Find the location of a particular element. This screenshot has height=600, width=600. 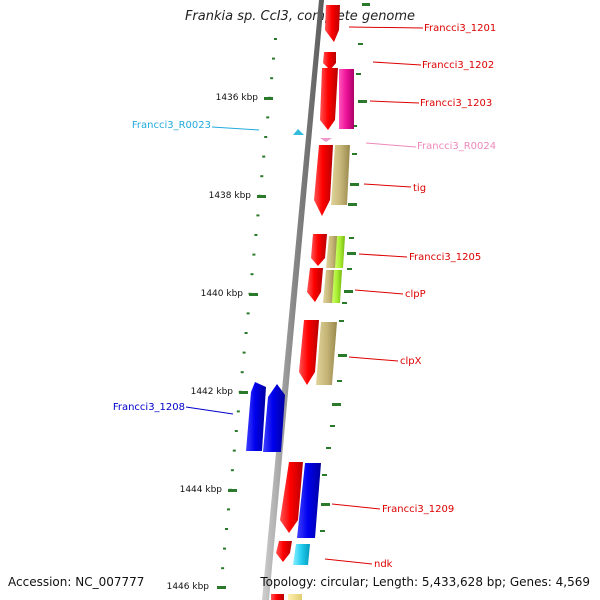

gene-clpx-arrow is located at coordinates (309, 352).